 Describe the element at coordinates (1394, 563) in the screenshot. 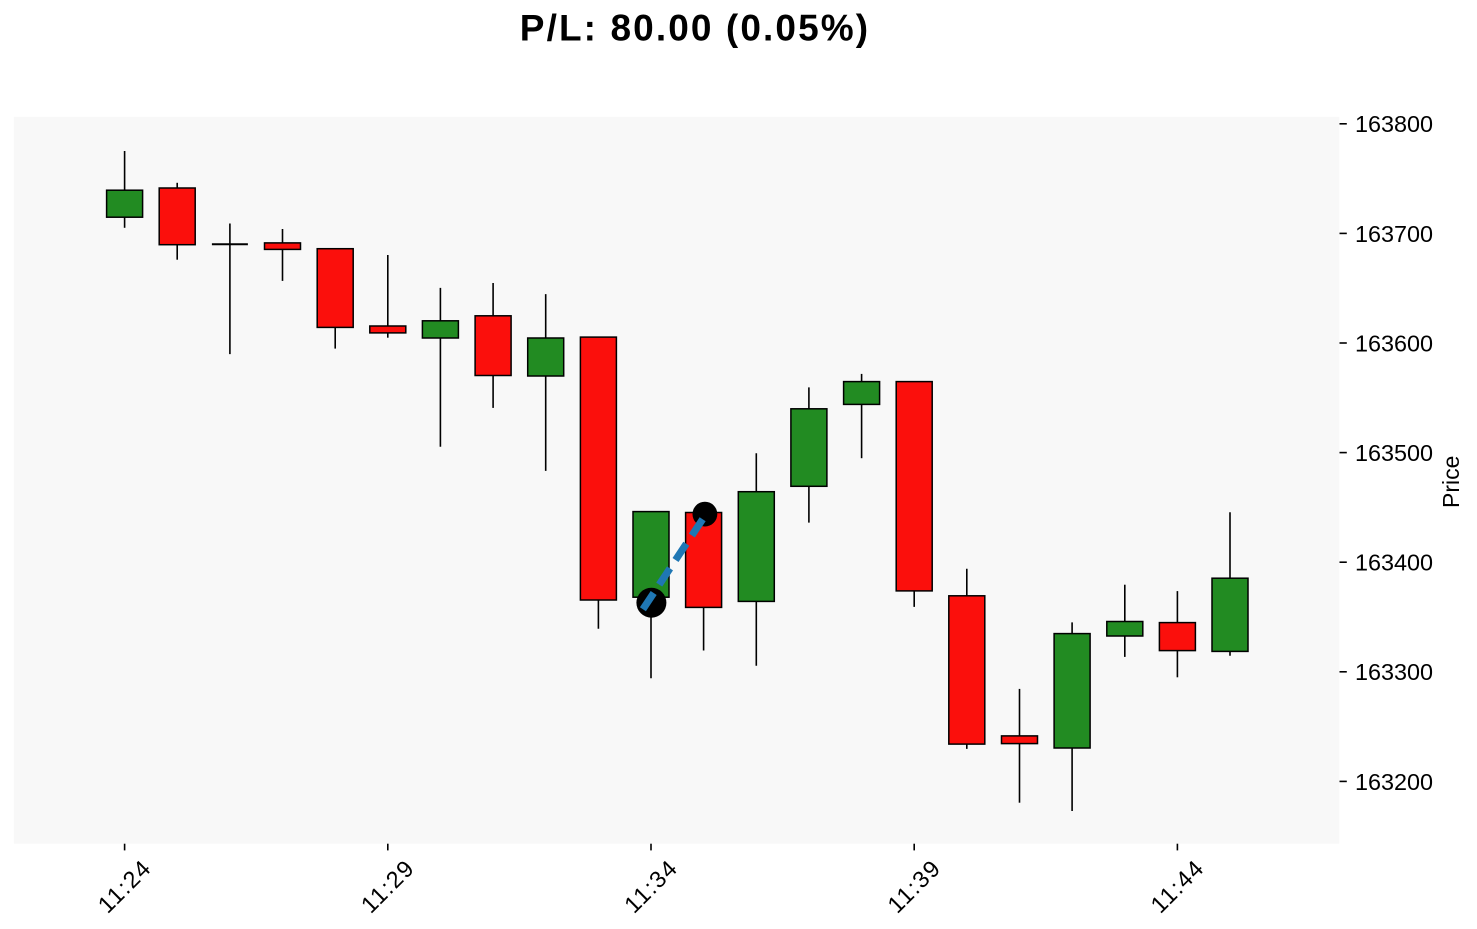

I see `svg-text: 163400` at that location.